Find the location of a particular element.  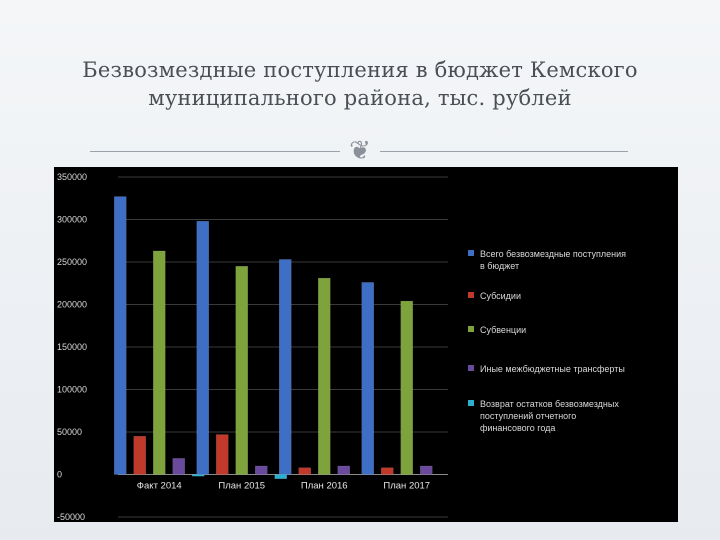

ornament-icon: ❦ is located at coordinates (360, 151).